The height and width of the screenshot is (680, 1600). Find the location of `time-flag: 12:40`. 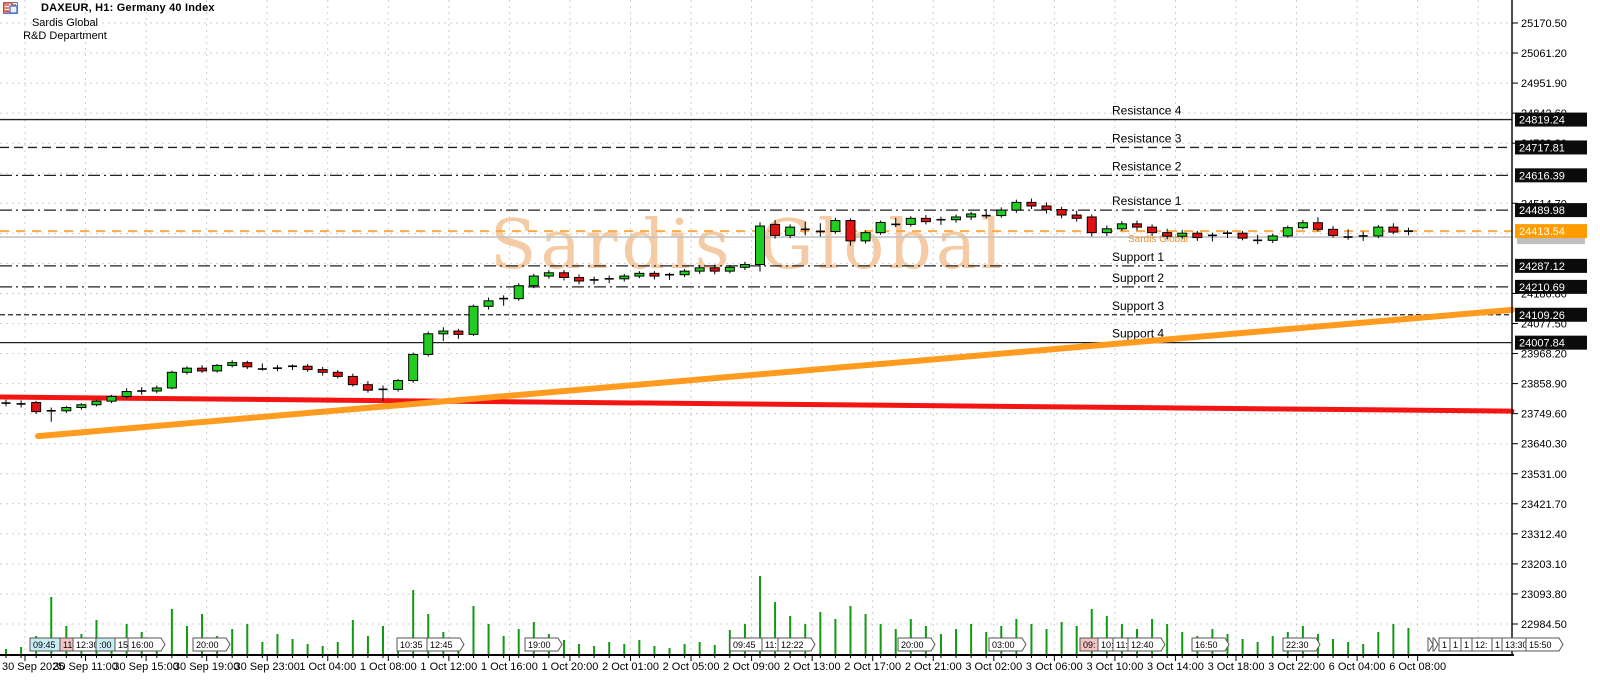

time-flag: 12:40 is located at coordinates (1146, 644).